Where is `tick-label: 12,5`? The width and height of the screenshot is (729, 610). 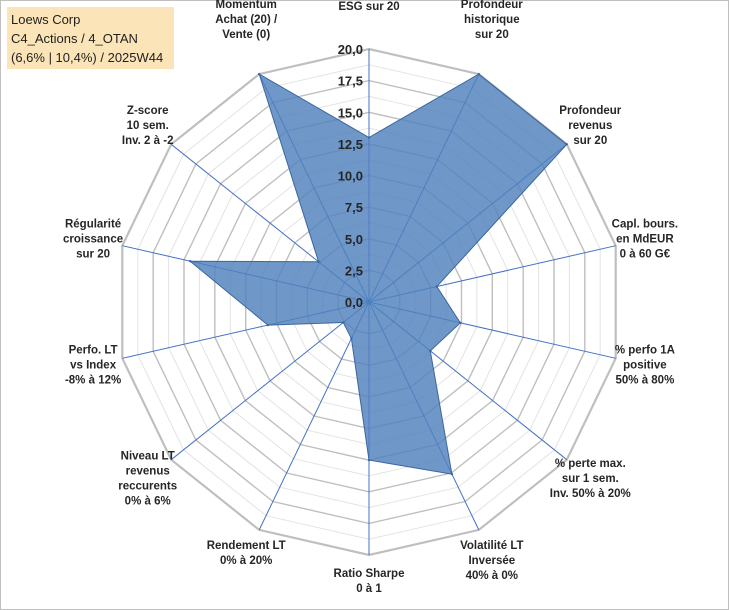 tick-label: 12,5 is located at coordinates (350, 144).